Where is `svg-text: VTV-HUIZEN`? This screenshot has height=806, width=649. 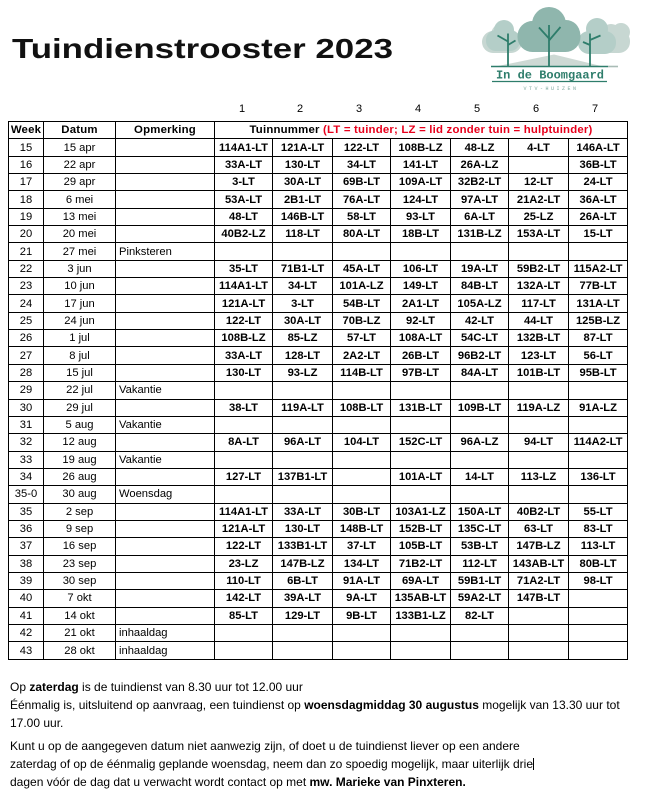
svg-text: VTV-HUIZEN is located at coordinates (550, 89).